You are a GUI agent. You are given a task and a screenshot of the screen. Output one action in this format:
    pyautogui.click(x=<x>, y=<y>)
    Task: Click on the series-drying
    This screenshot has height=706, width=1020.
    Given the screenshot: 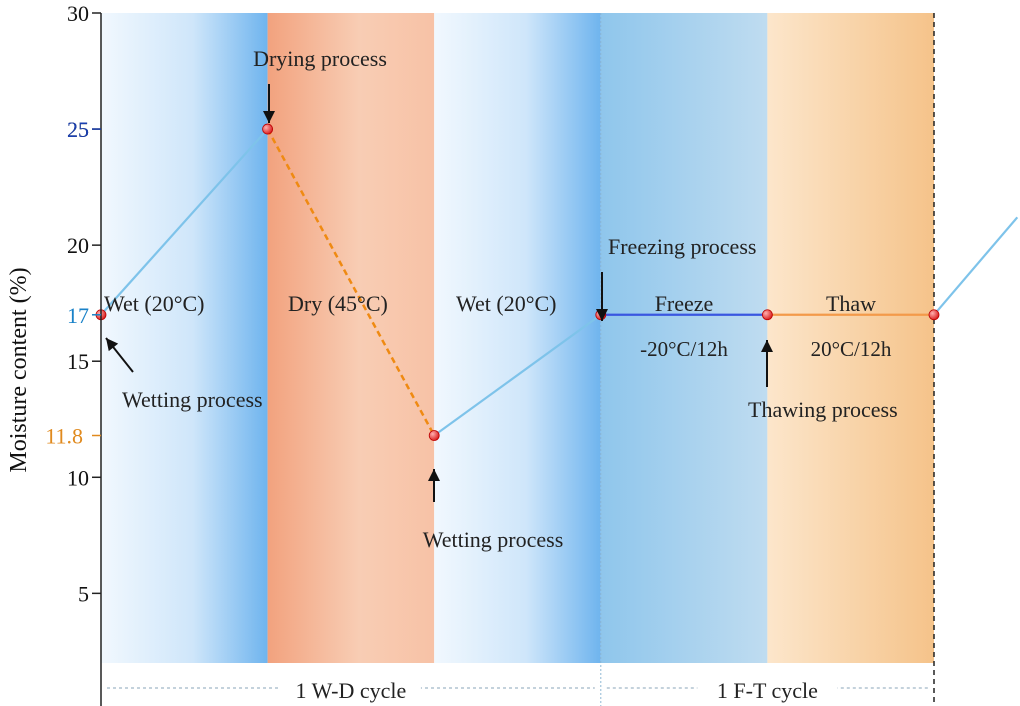 What is the action you would take?
    pyautogui.click(x=351, y=282)
    